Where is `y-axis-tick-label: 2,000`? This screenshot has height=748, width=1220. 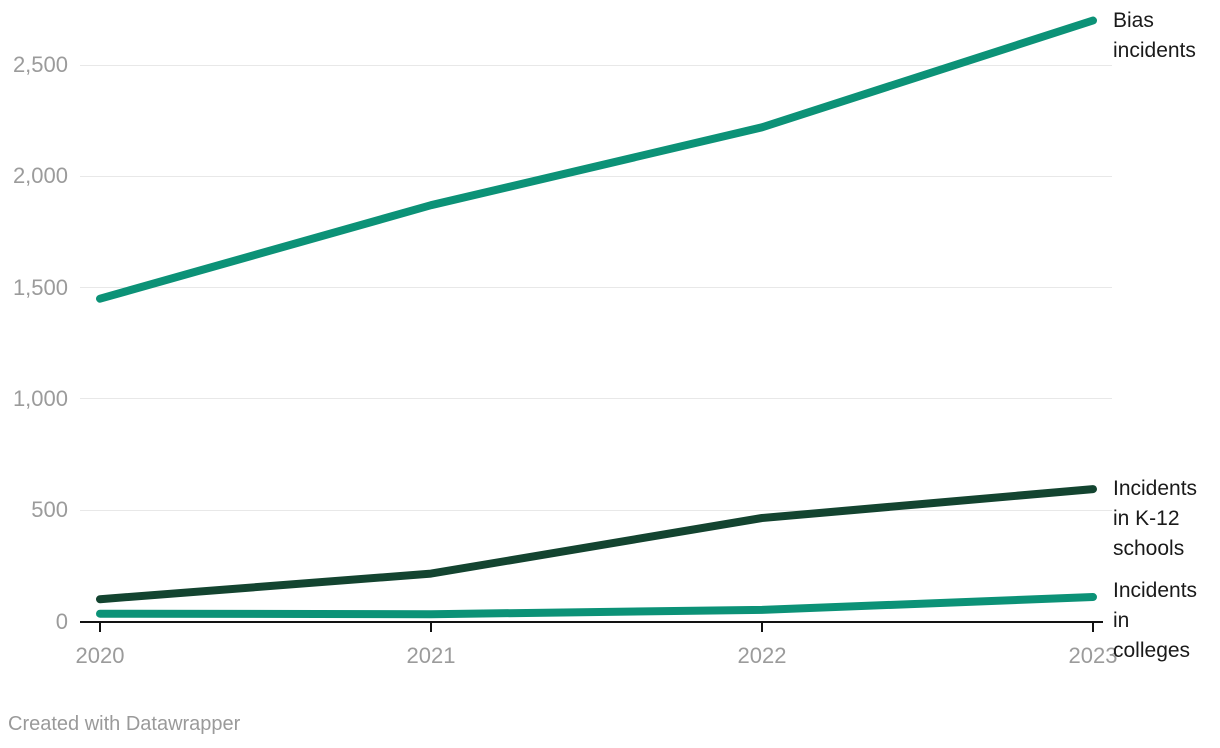
y-axis-tick-label: 2,000 is located at coordinates (40, 176).